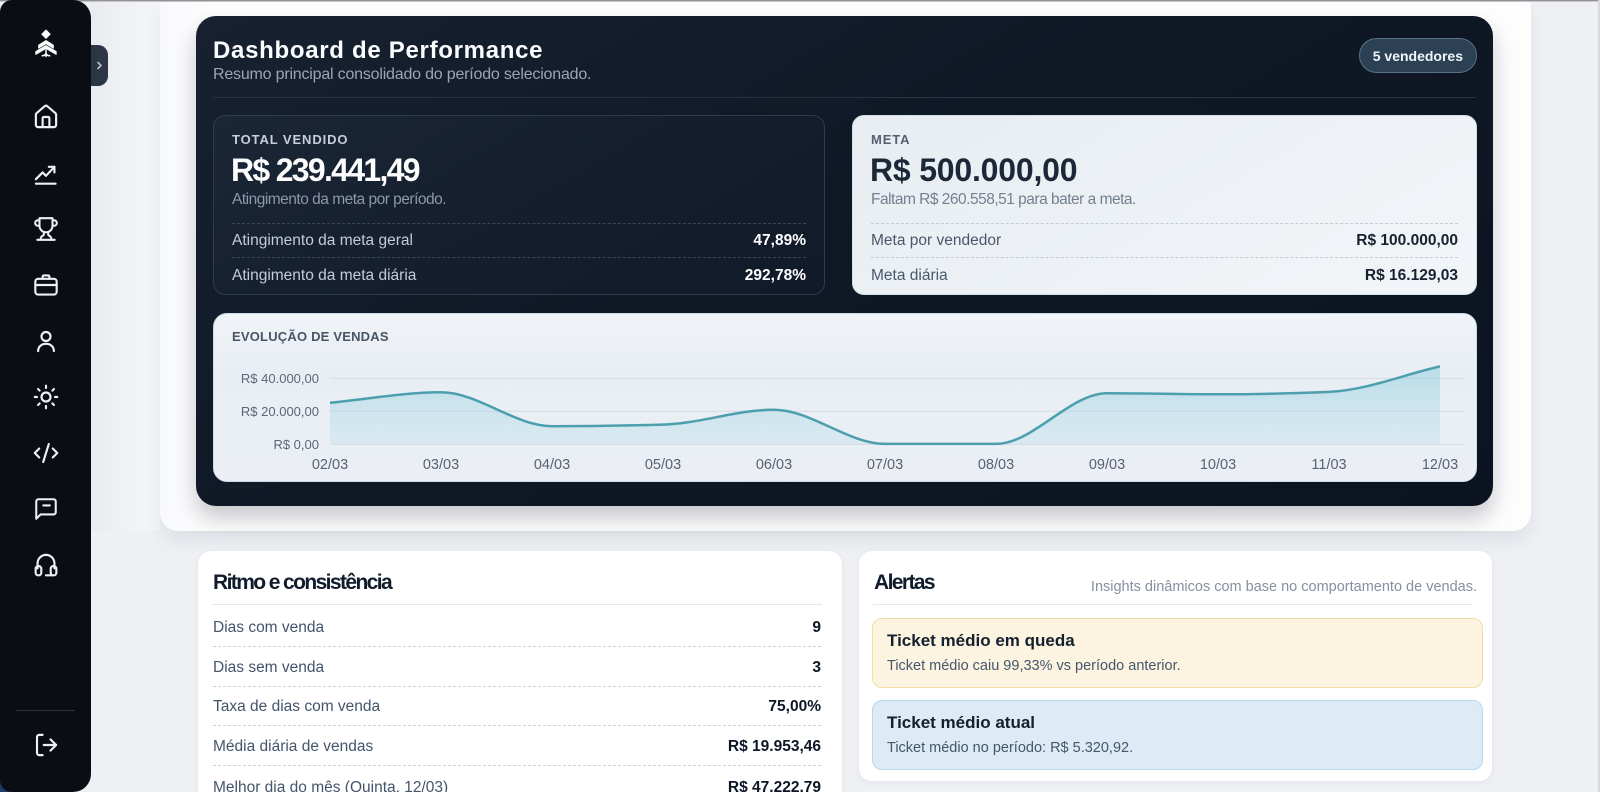 The image size is (1600, 792). I want to click on svg-text: 02/03, so click(330, 465).